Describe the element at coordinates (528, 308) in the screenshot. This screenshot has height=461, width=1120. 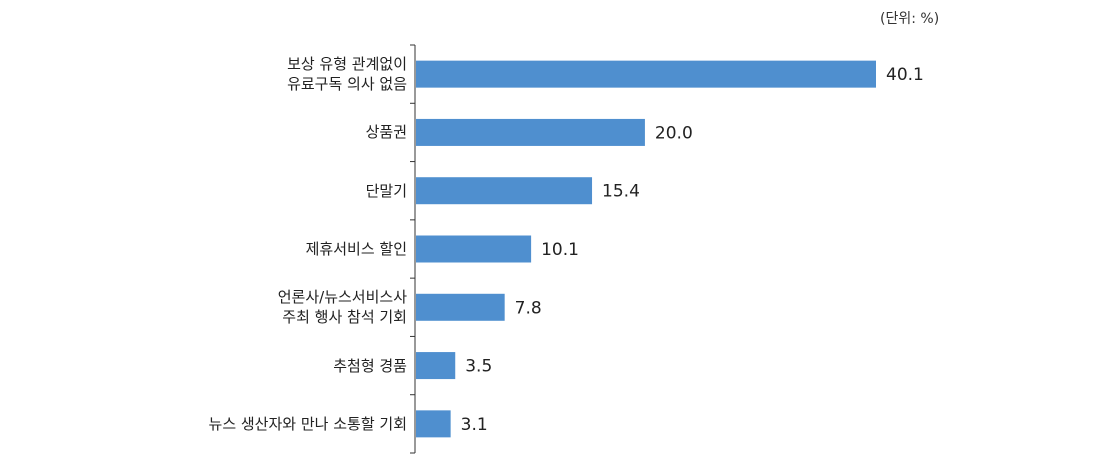
I see `value-label: 7.8` at that location.